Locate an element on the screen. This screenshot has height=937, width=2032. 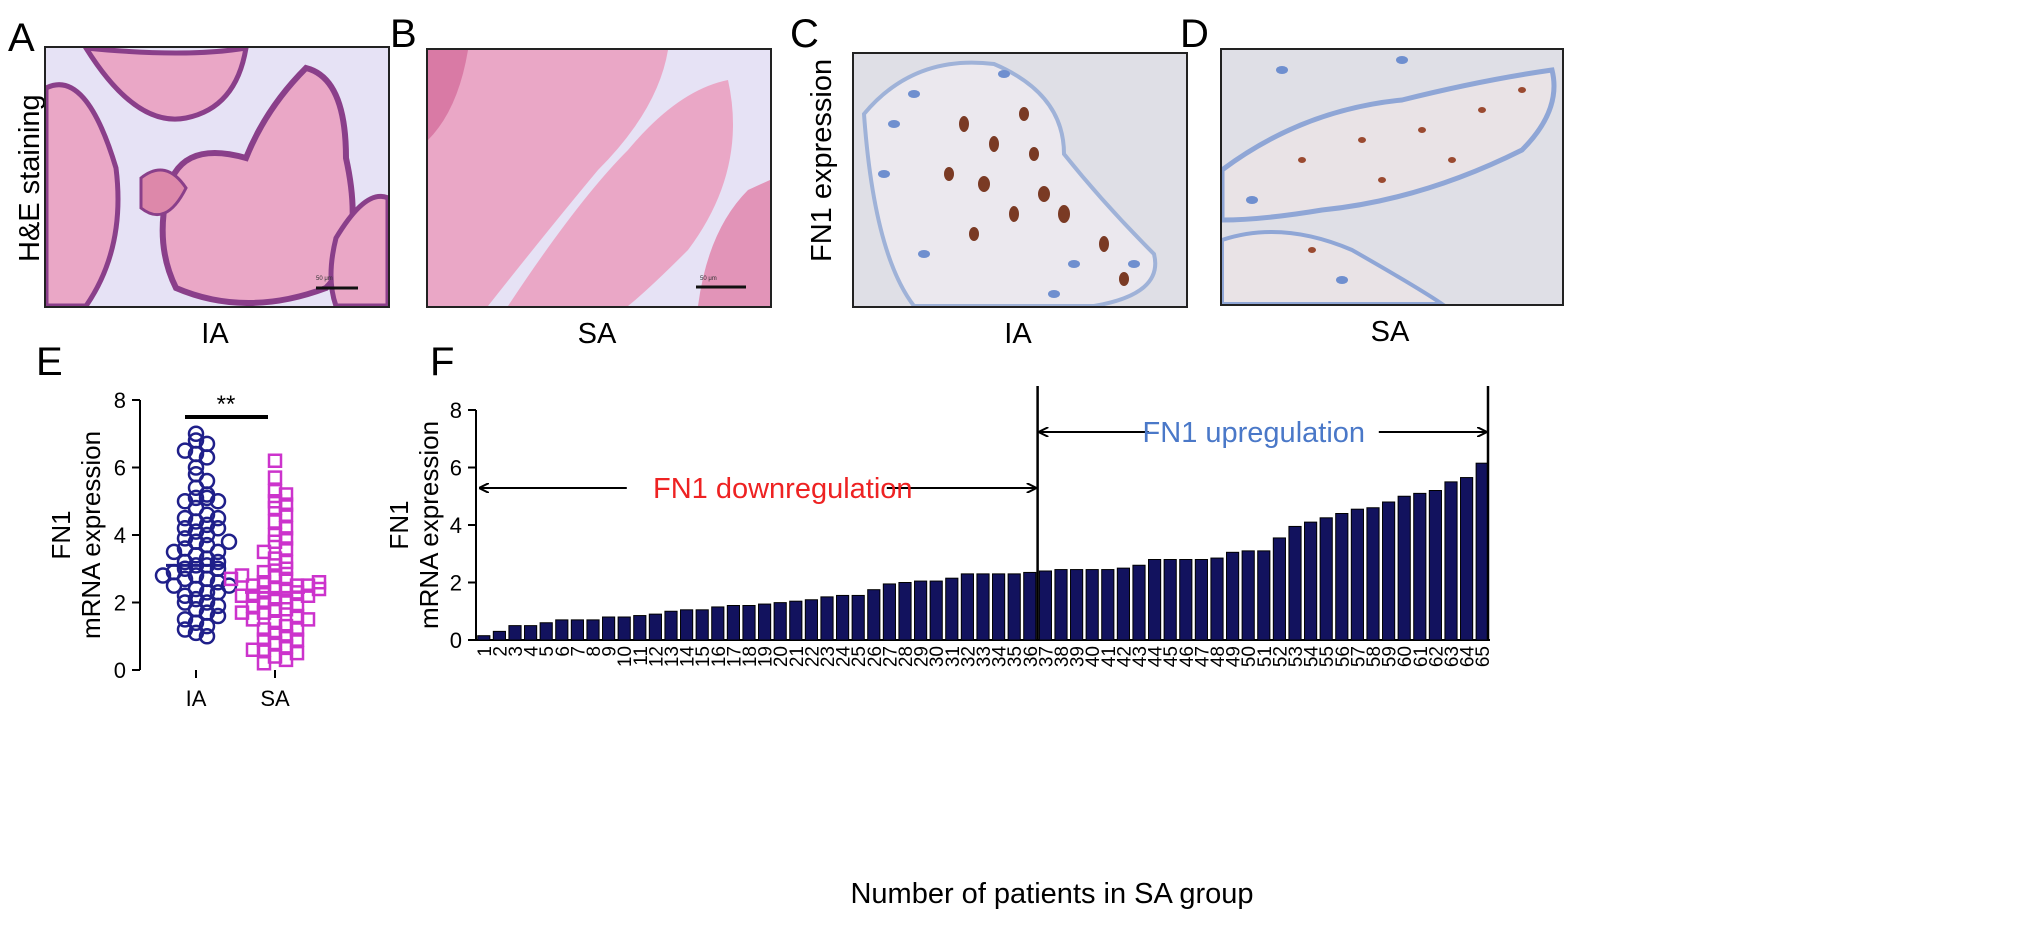
f-up-label-bg is located at coordinates (1263, 432).